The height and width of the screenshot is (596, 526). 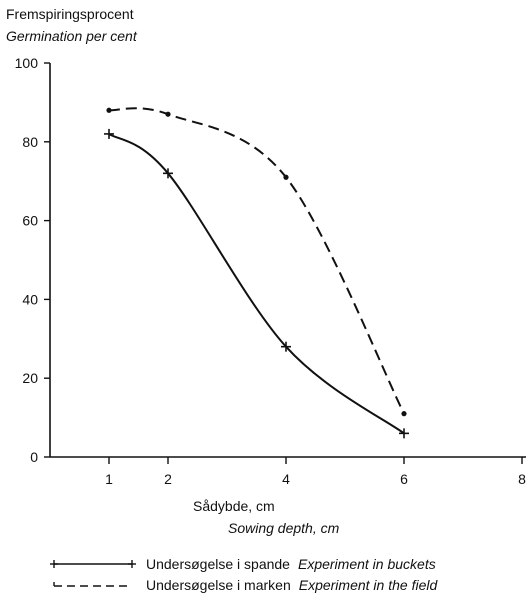 I want to click on y-tick-label-20: 20, so click(x=30, y=378).